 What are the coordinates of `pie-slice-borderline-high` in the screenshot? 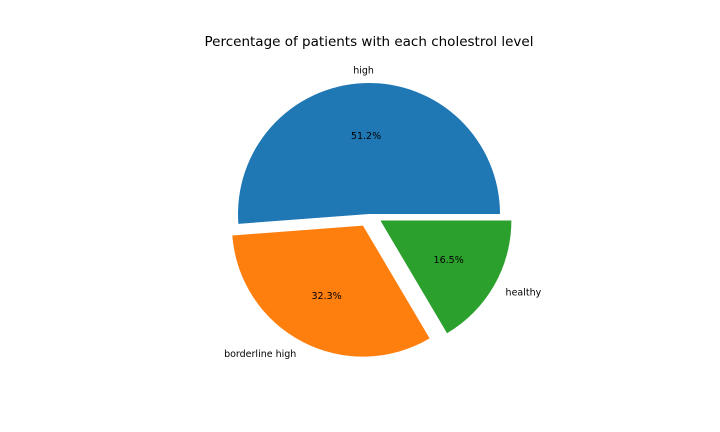 It's located at (331, 291).